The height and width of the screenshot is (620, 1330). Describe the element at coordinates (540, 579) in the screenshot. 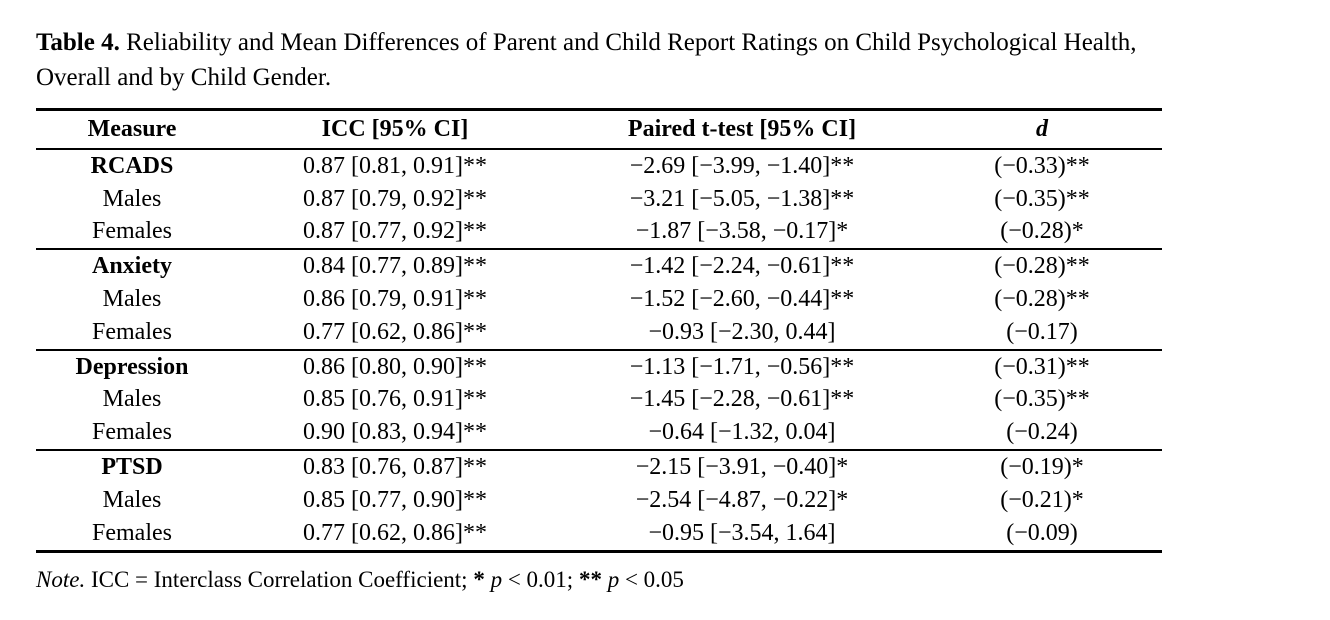

I see `note-sig1-threshold: < 0.01;` at that location.